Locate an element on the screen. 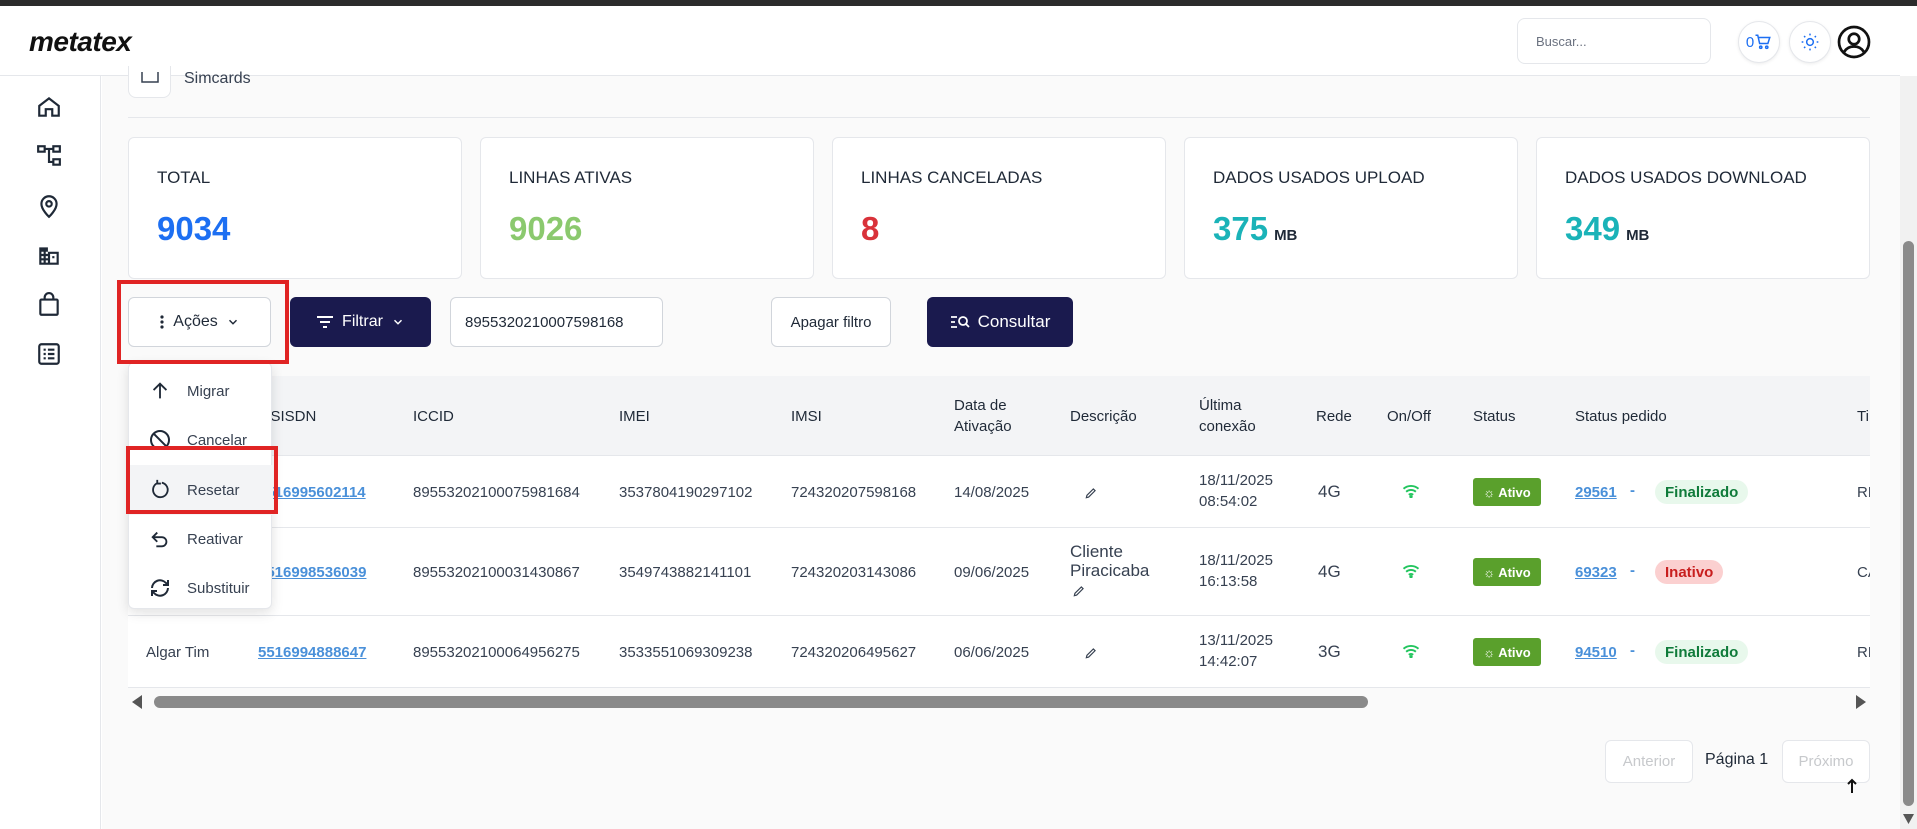 Image resolution: width=1917 pixels, height=829 pixels. horizontal-scroll-thumb is located at coordinates (761, 702).